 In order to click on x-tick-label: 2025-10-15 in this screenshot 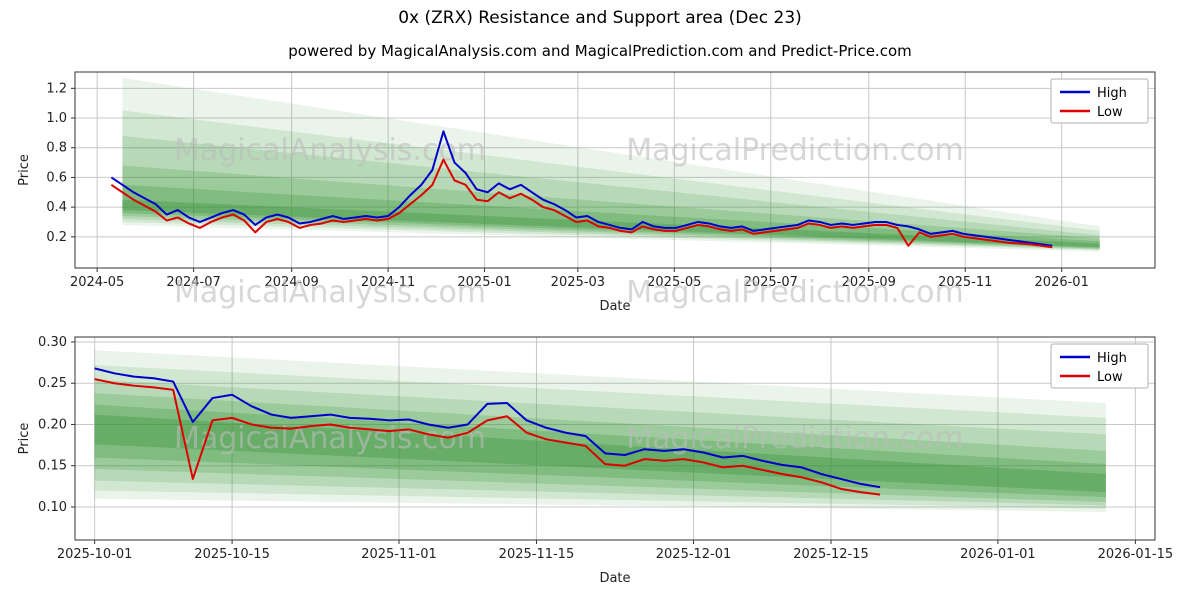, I will do `click(232, 554)`.